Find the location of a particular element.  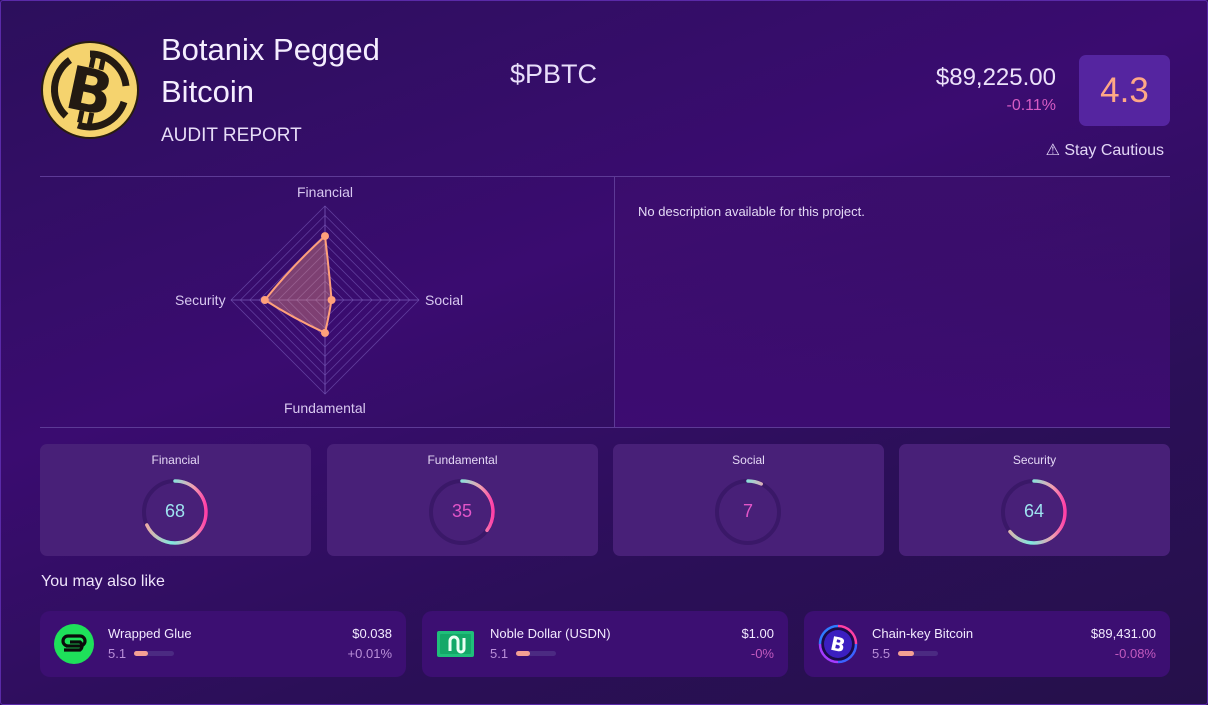

gauge-value: 68 is located at coordinates (175, 511).